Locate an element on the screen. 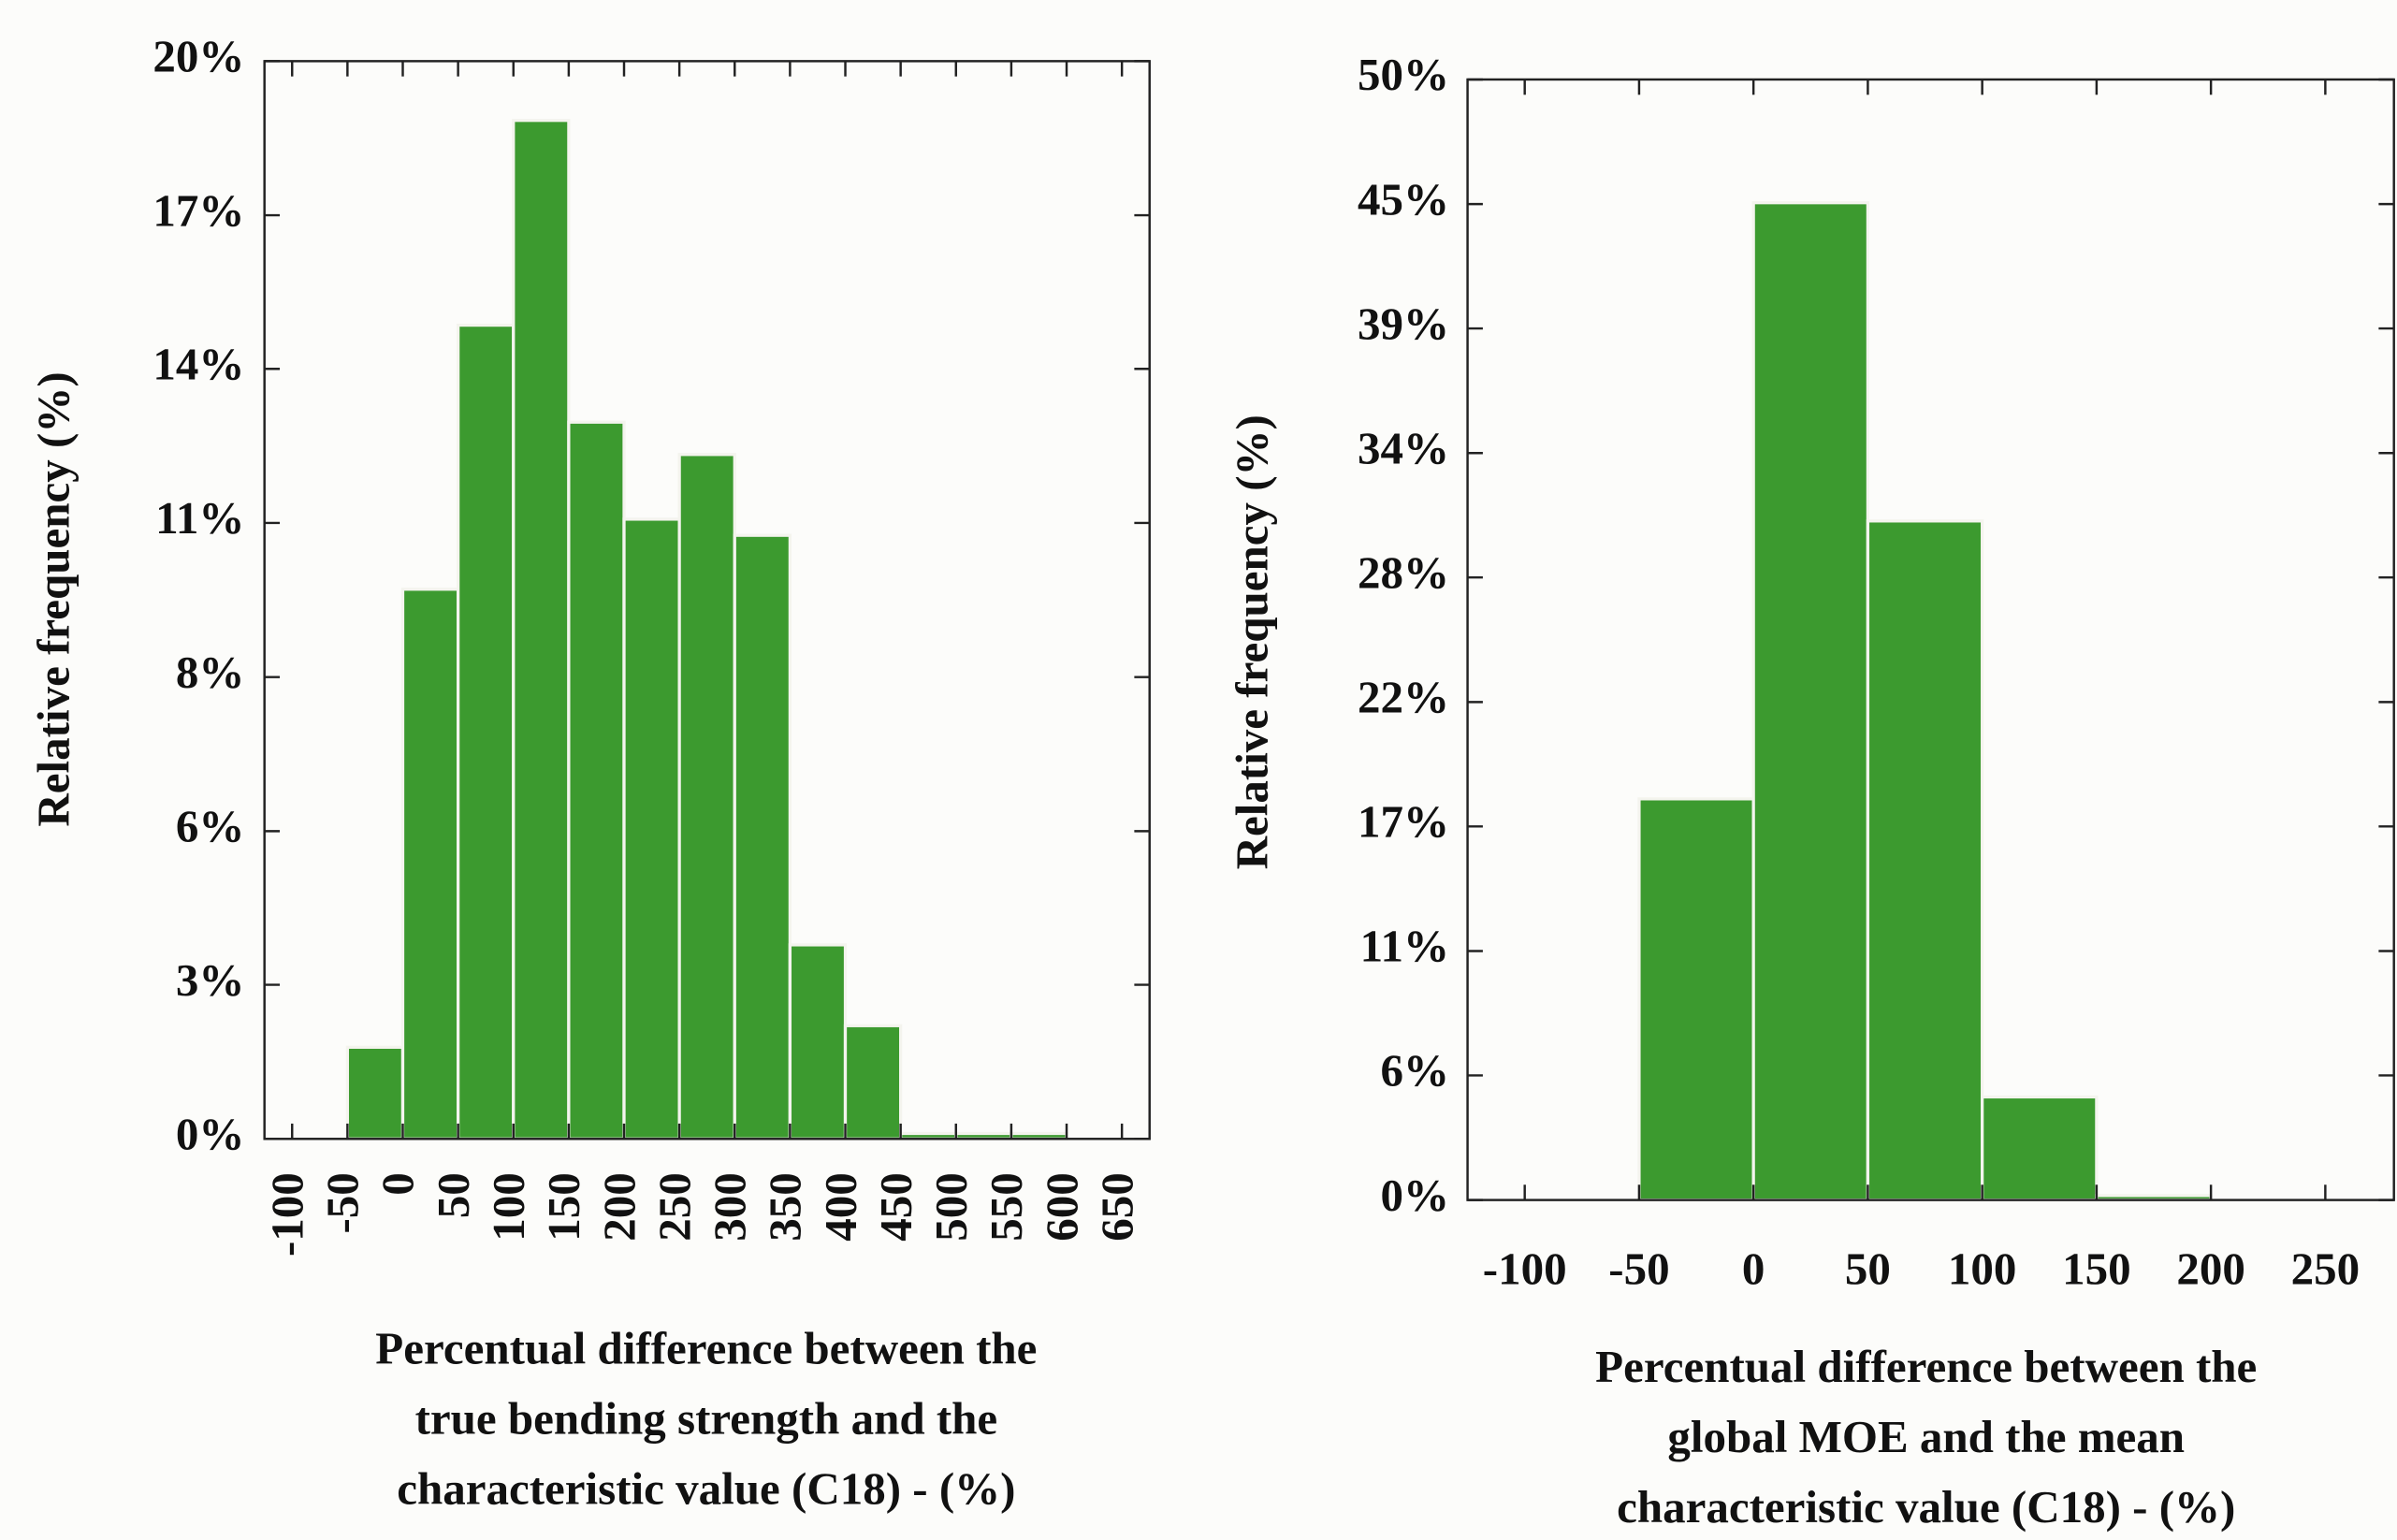  y-tick-label: 28% is located at coordinates (1403, 572).